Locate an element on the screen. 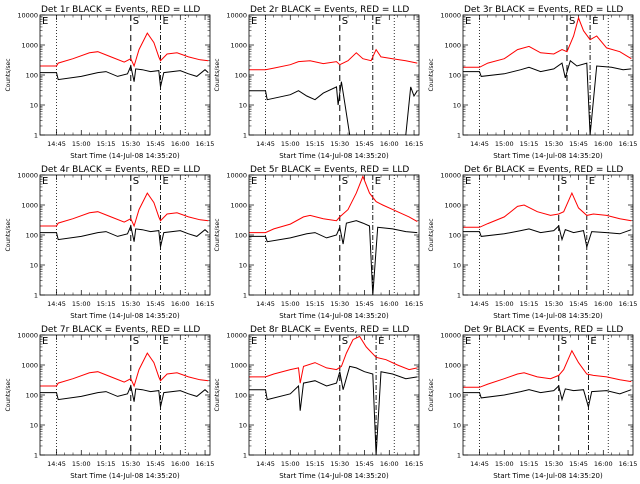 The height and width of the screenshot is (484, 640). panel-title: Det 3r BLACK = Events, RED = LLD is located at coordinates (543, 10).